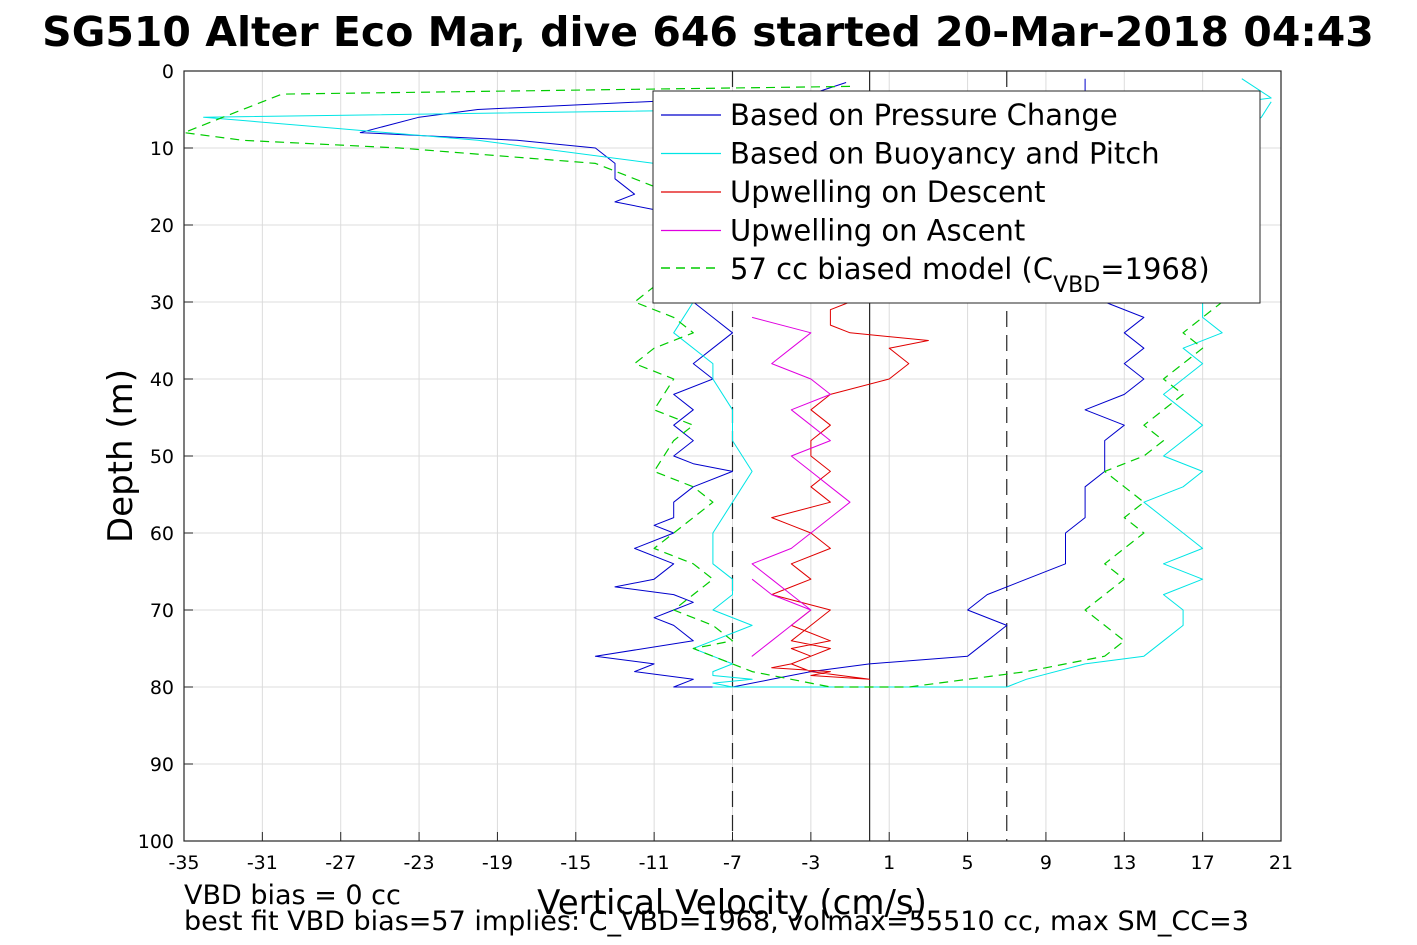 This screenshot has height=945, width=1417. What do you see at coordinates (497, 863) in the screenshot?
I see `x-tick-label: -19` at bounding box center [497, 863].